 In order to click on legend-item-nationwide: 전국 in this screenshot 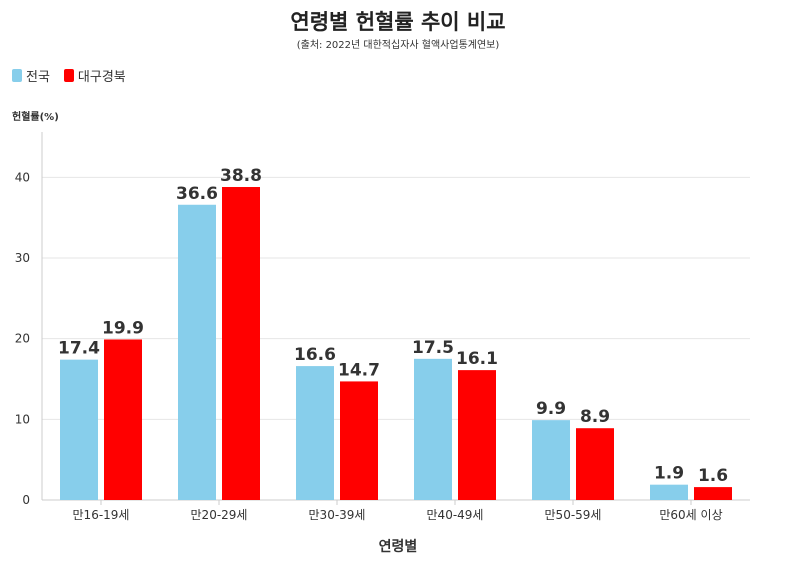, I will do `click(31, 75)`.